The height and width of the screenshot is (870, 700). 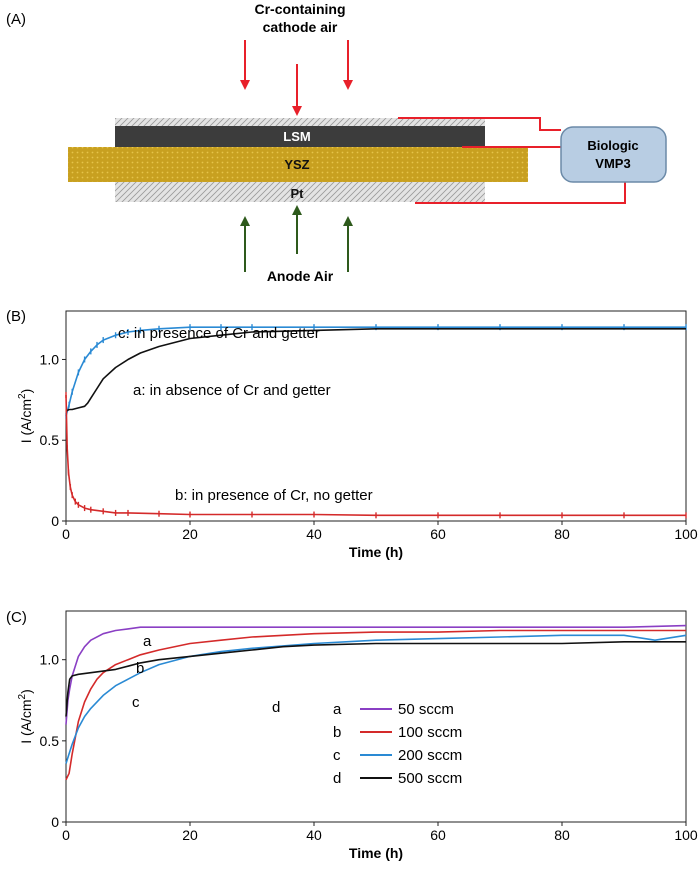 I want to click on chart-b-x-tick-label: 20, so click(x=190, y=534).